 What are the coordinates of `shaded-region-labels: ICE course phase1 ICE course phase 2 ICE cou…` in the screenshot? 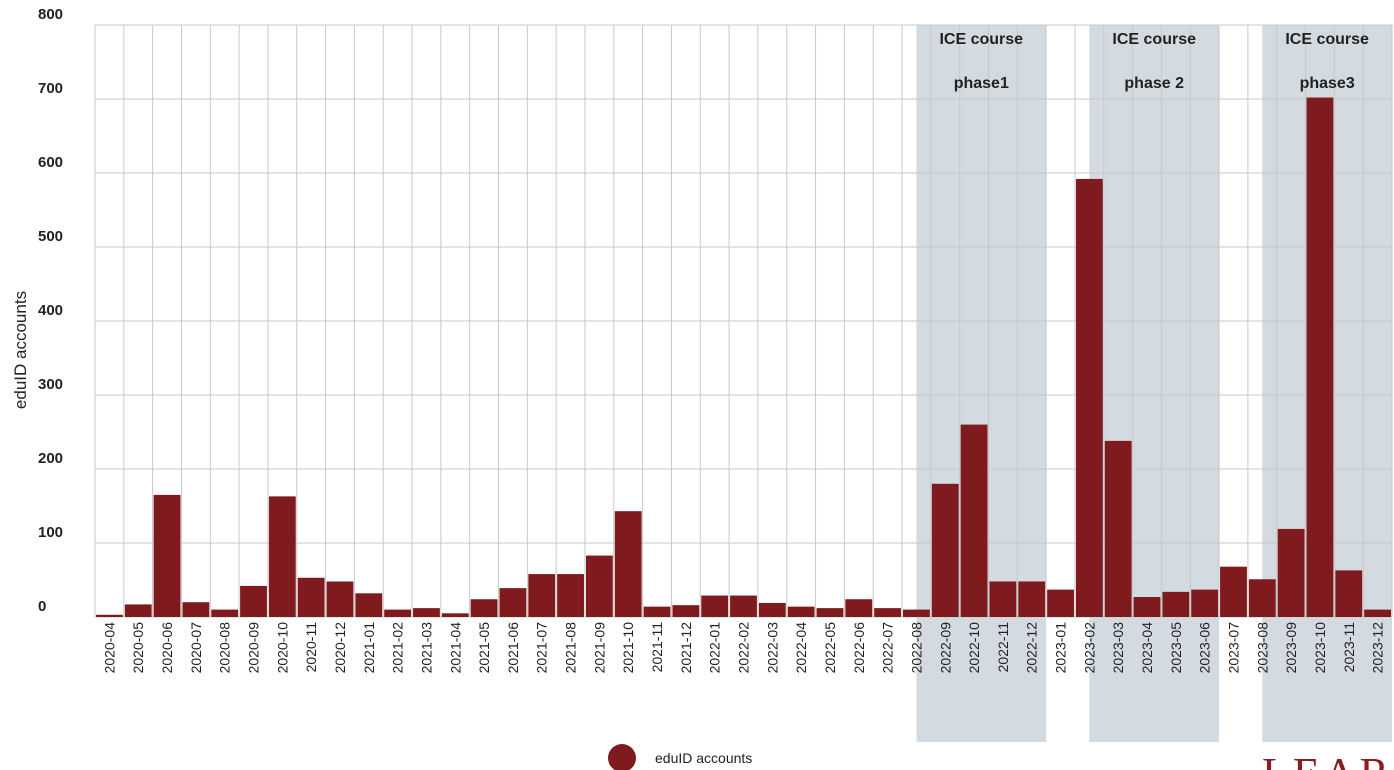 It's located at (1154, 61).